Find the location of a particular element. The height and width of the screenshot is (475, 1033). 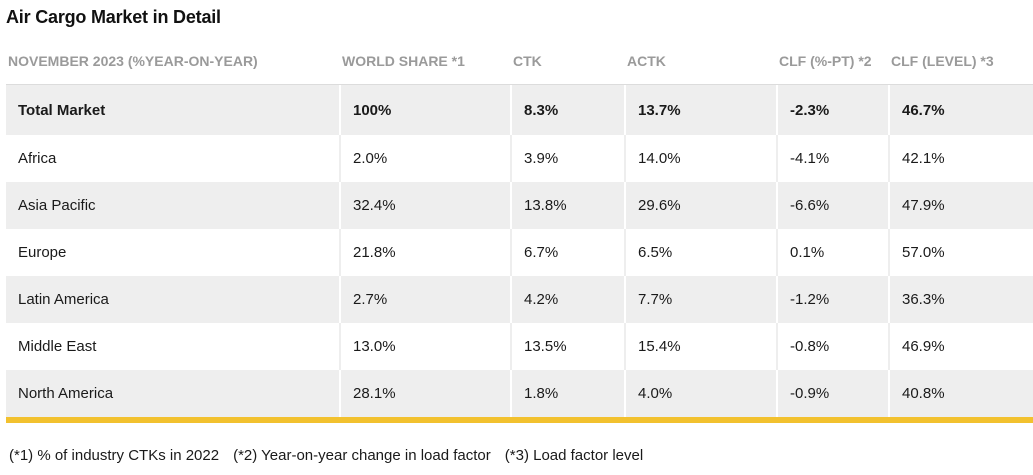

world-share-cell: 2.7% is located at coordinates (424, 299).